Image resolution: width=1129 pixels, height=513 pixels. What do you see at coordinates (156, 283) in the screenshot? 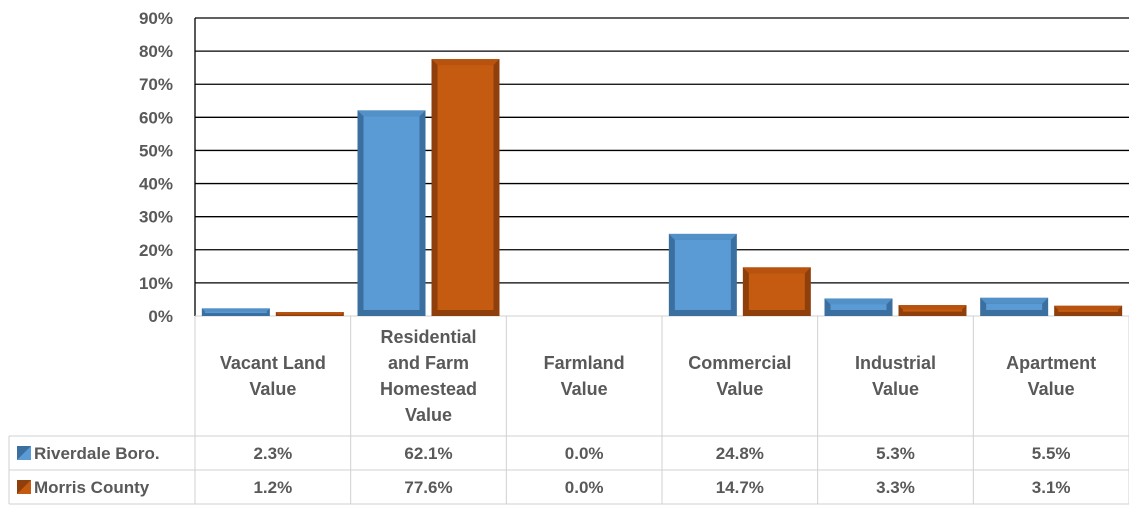
I see `y-tick-label: 10%` at bounding box center [156, 283].